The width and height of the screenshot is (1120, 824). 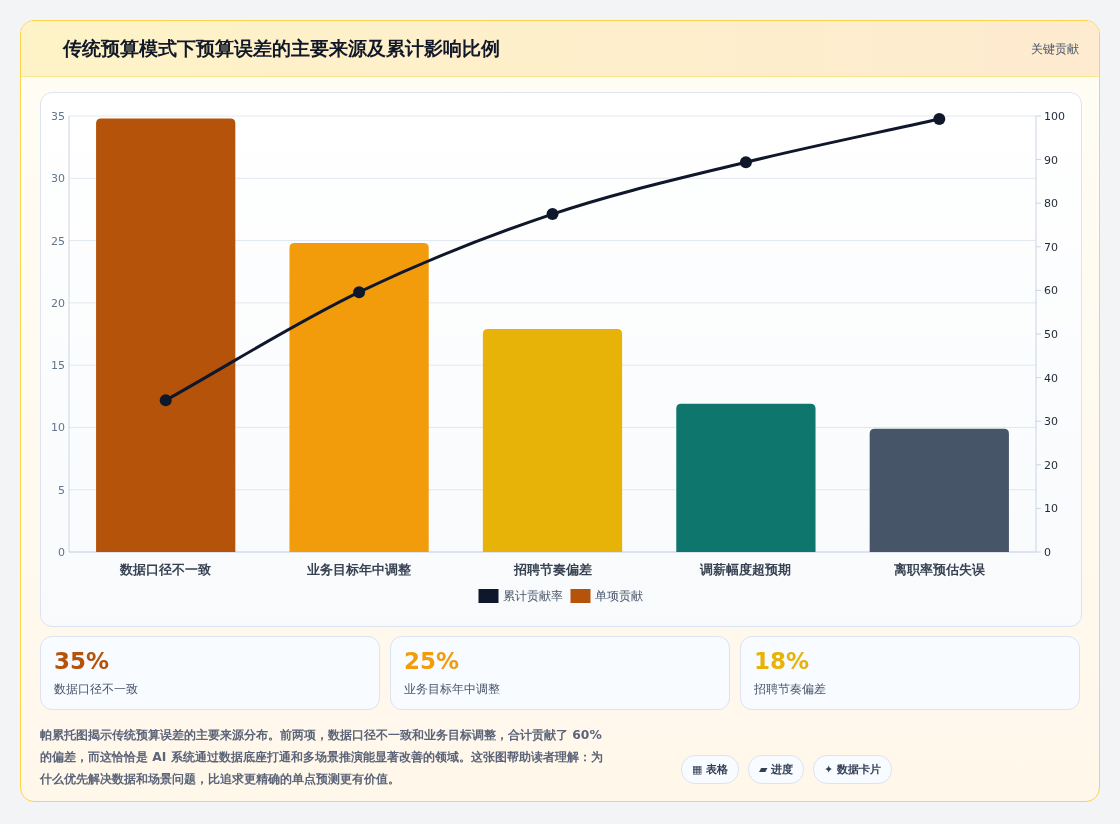 What do you see at coordinates (1051, 247) in the screenshot?
I see `y2-tick-label: 70` at bounding box center [1051, 247].